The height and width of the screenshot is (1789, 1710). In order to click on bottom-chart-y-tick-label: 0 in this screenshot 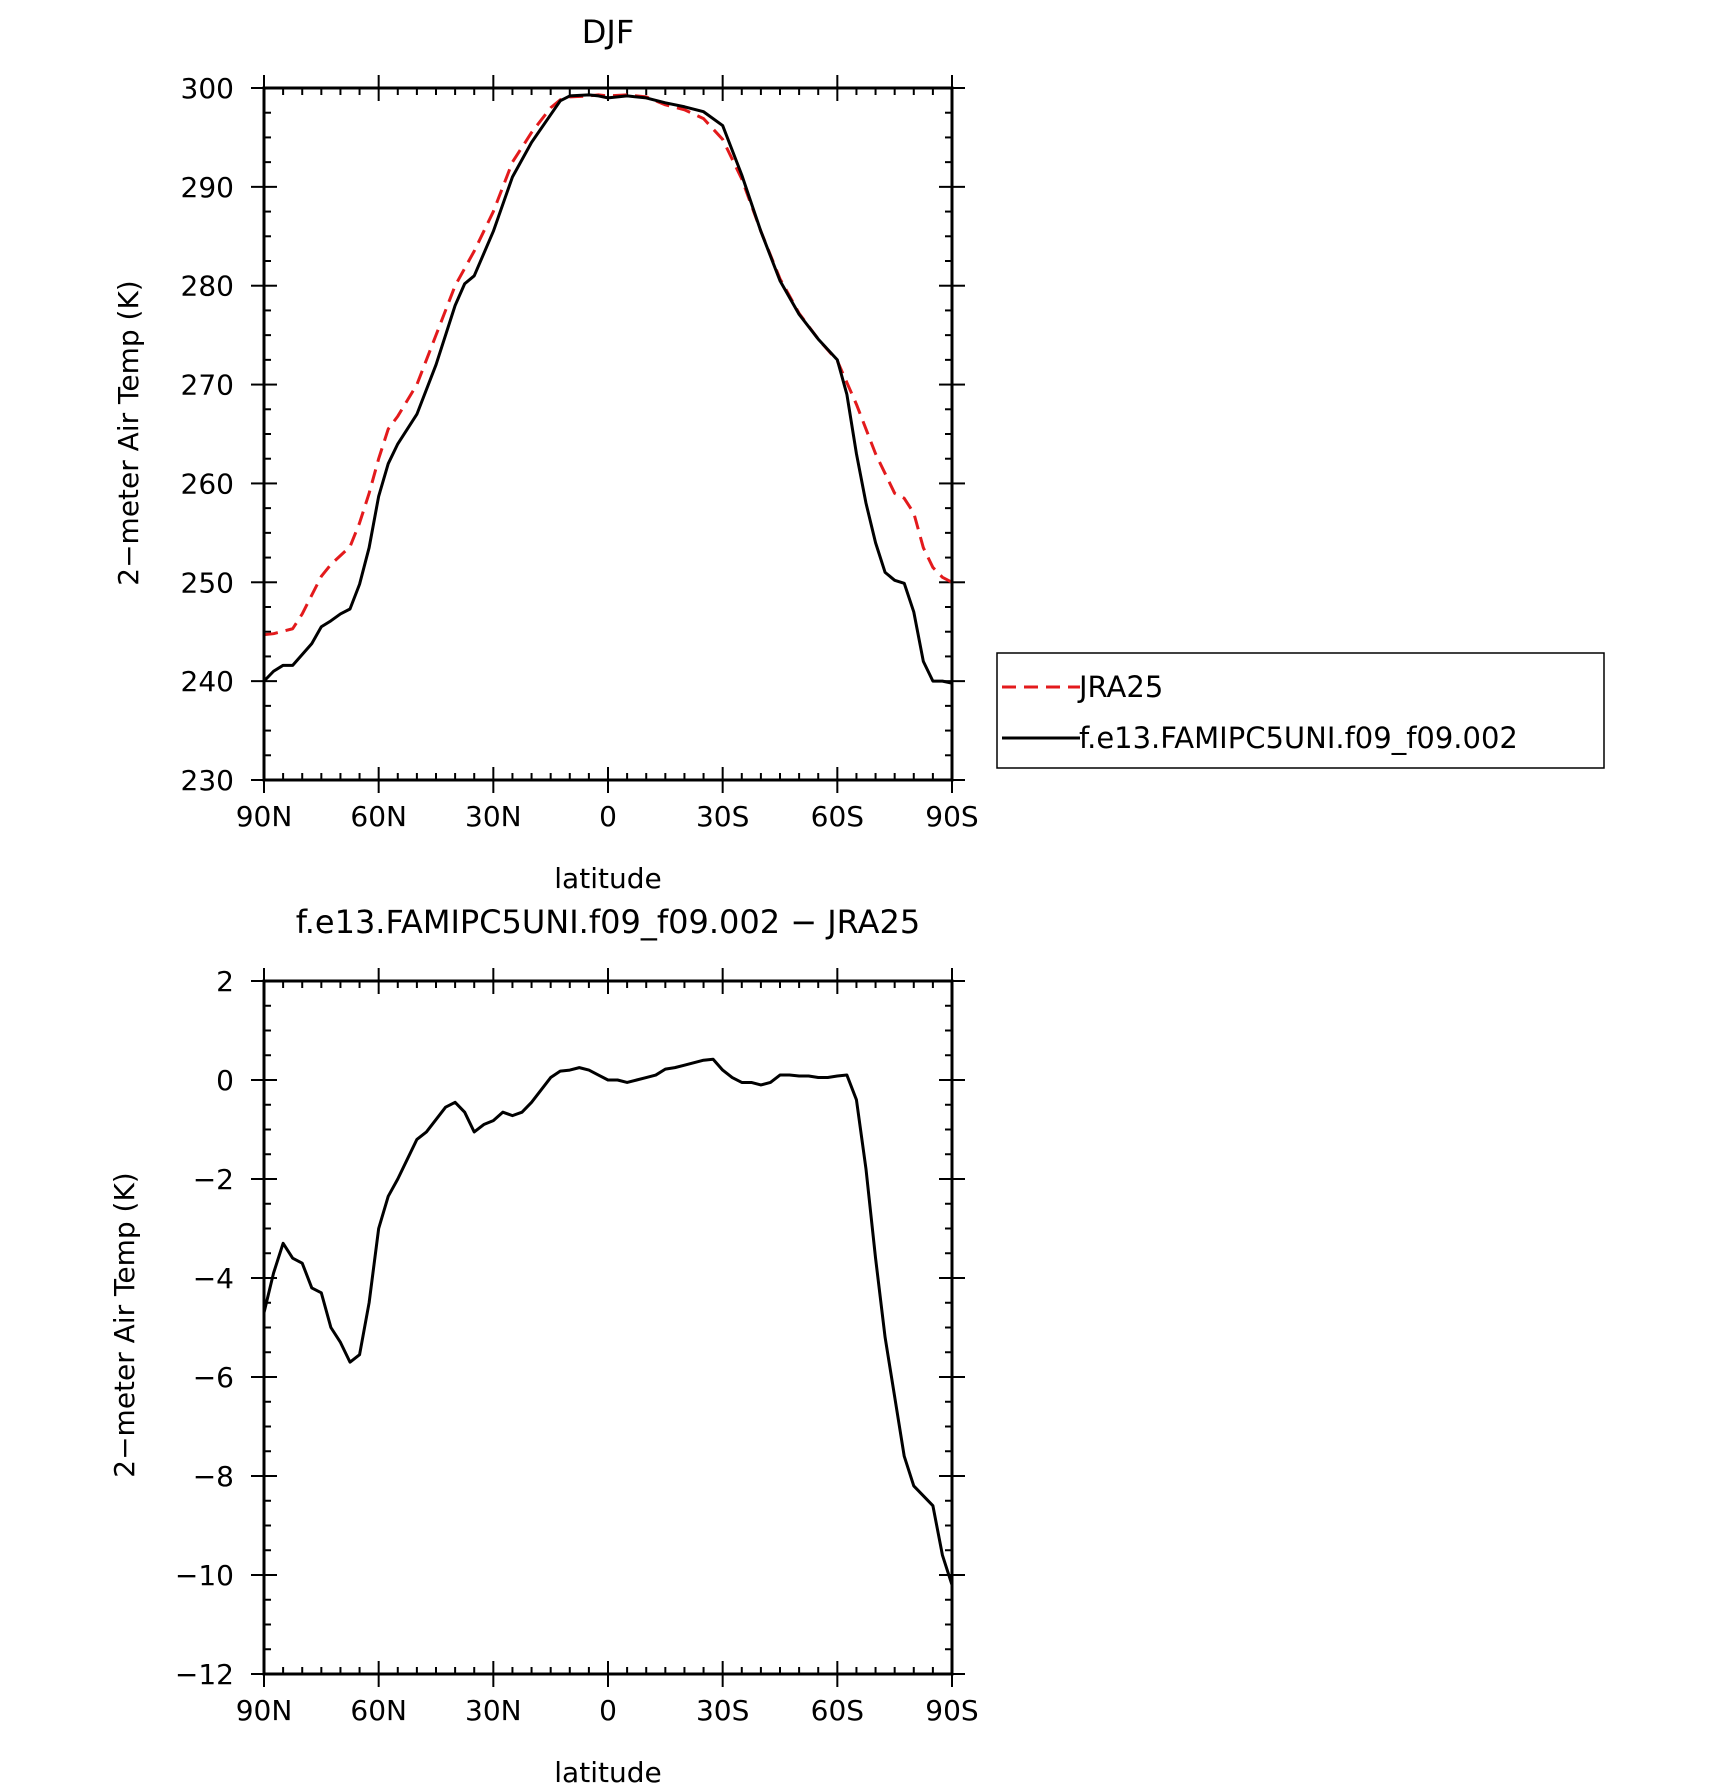, I will do `click(225, 1080)`.